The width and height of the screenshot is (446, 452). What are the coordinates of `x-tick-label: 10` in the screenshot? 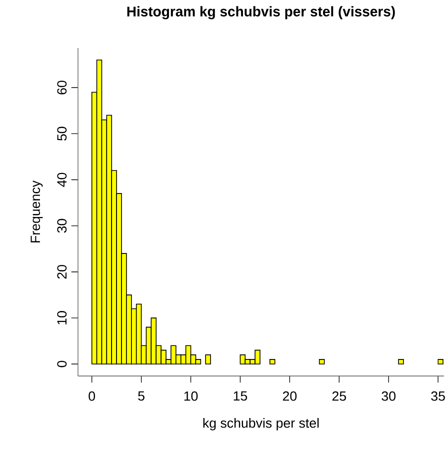 It's located at (191, 396).